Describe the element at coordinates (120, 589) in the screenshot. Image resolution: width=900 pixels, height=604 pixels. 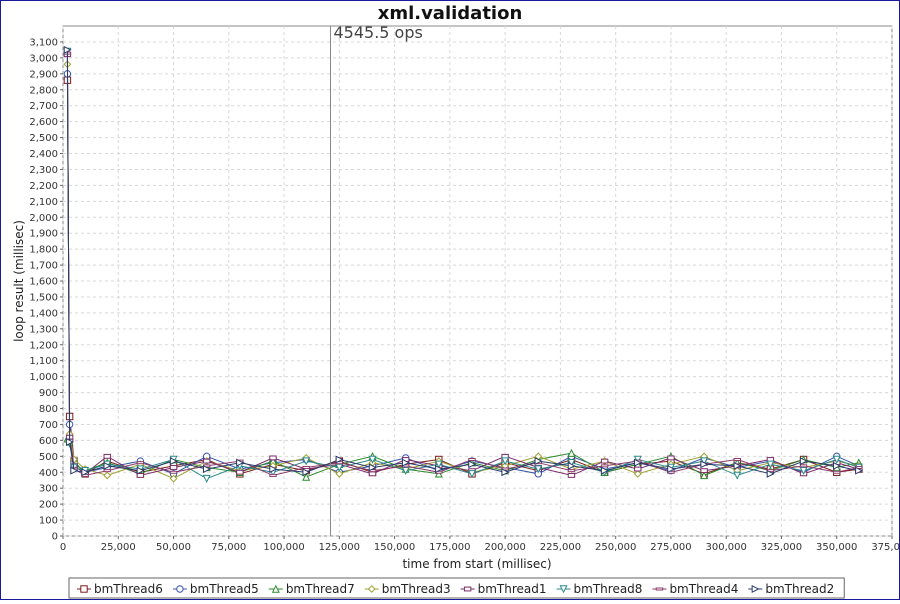
I see `legend-item: bmThread6` at that location.